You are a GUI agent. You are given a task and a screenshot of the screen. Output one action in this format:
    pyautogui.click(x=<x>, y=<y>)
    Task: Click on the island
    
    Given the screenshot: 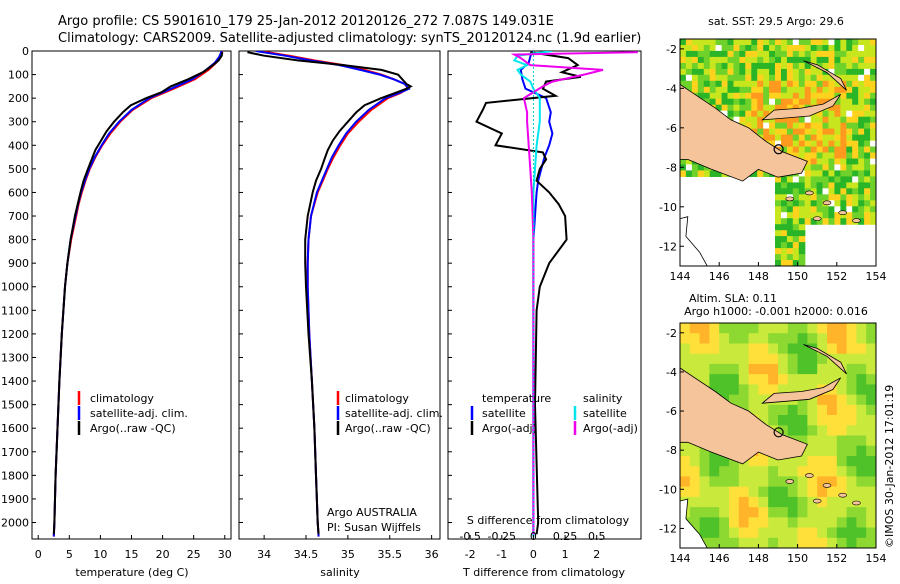 What is the action you would take?
    pyautogui.click(x=809, y=475)
    